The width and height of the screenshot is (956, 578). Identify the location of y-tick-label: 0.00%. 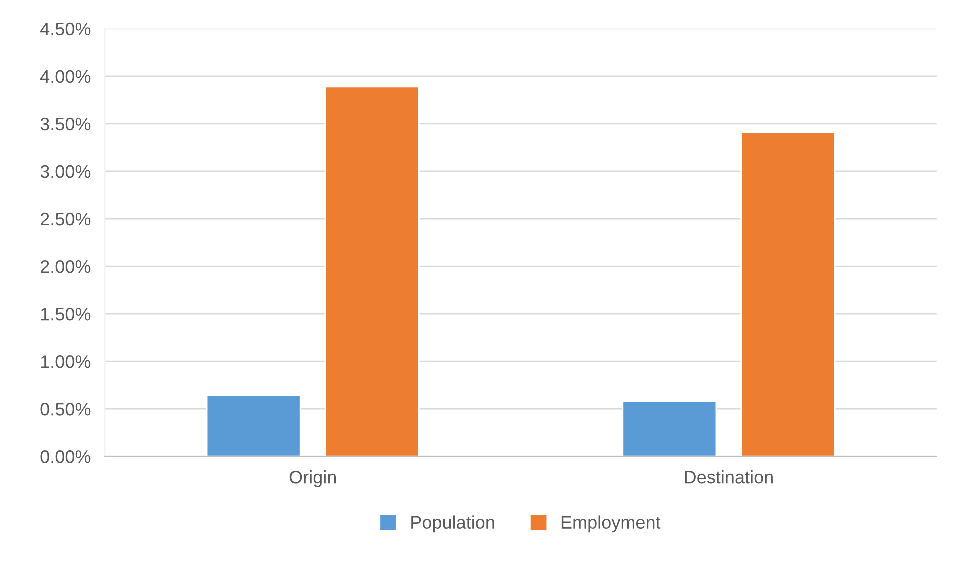
(65, 457).